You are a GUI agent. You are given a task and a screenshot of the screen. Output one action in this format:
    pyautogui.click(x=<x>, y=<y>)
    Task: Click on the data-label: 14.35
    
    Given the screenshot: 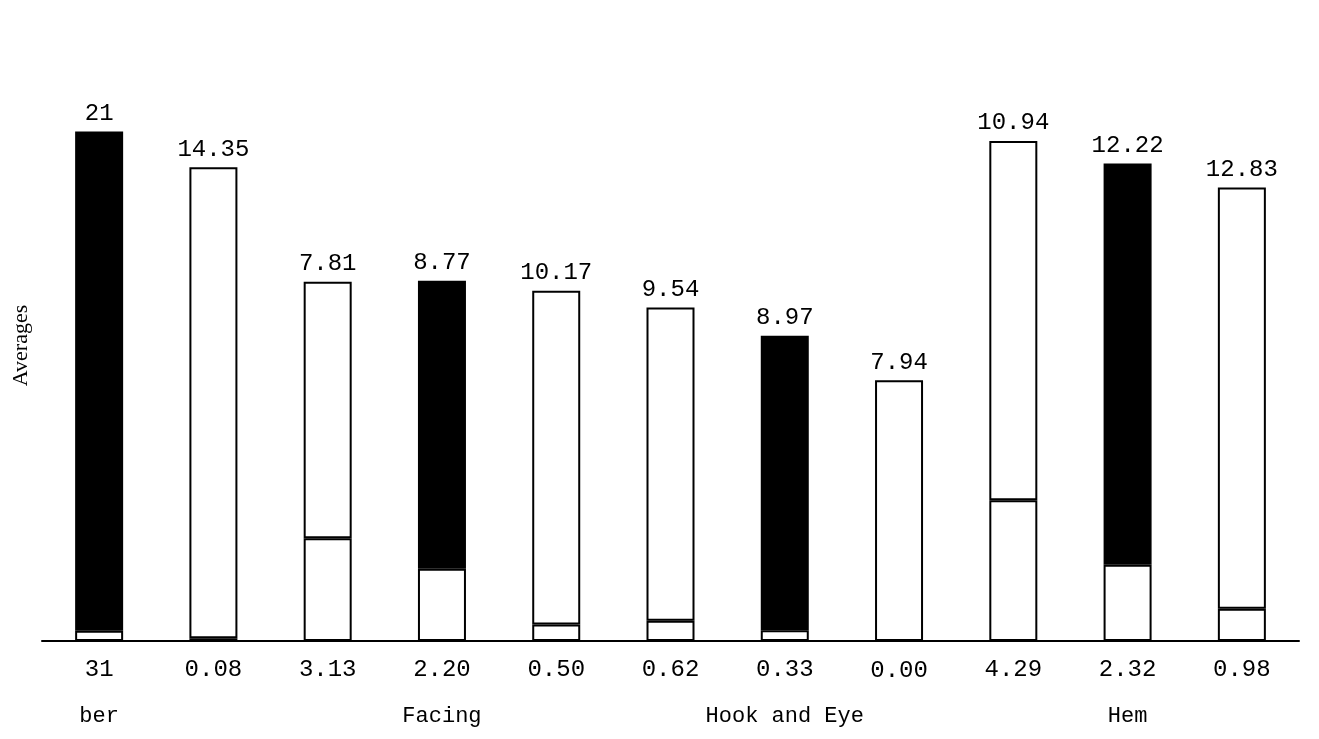 What is the action you would take?
    pyautogui.click(x=213, y=149)
    